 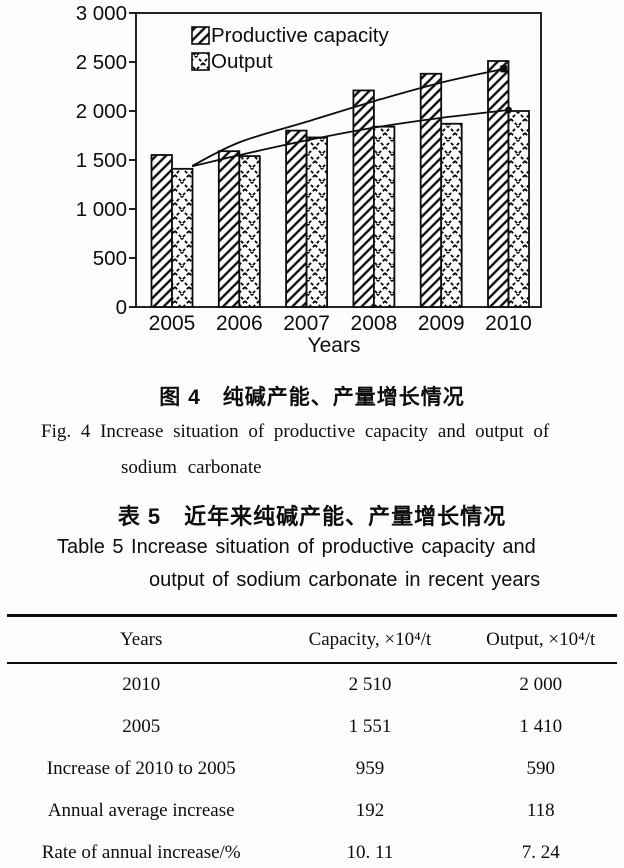 I want to click on legend-swatch-output-icon, so click(x=200, y=61).